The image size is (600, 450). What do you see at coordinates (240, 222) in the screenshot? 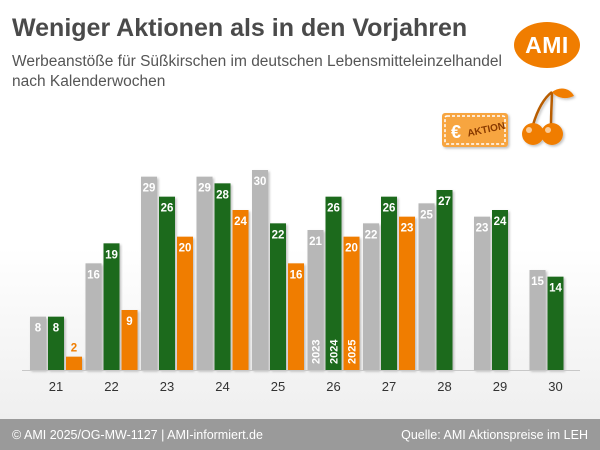
I see `value-label-2025-kw24: 24` at bounding box center [240, 222].